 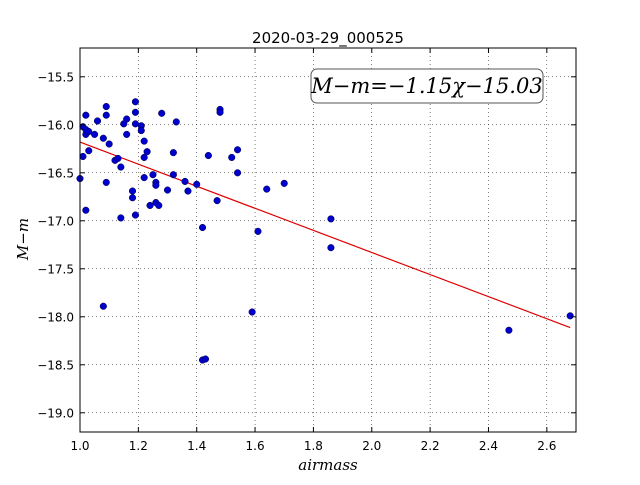 What do you see at coordinates (55, 269) in the screenshot?
I see `y-tick-label: −17.5` at bounding box center [55, 269].